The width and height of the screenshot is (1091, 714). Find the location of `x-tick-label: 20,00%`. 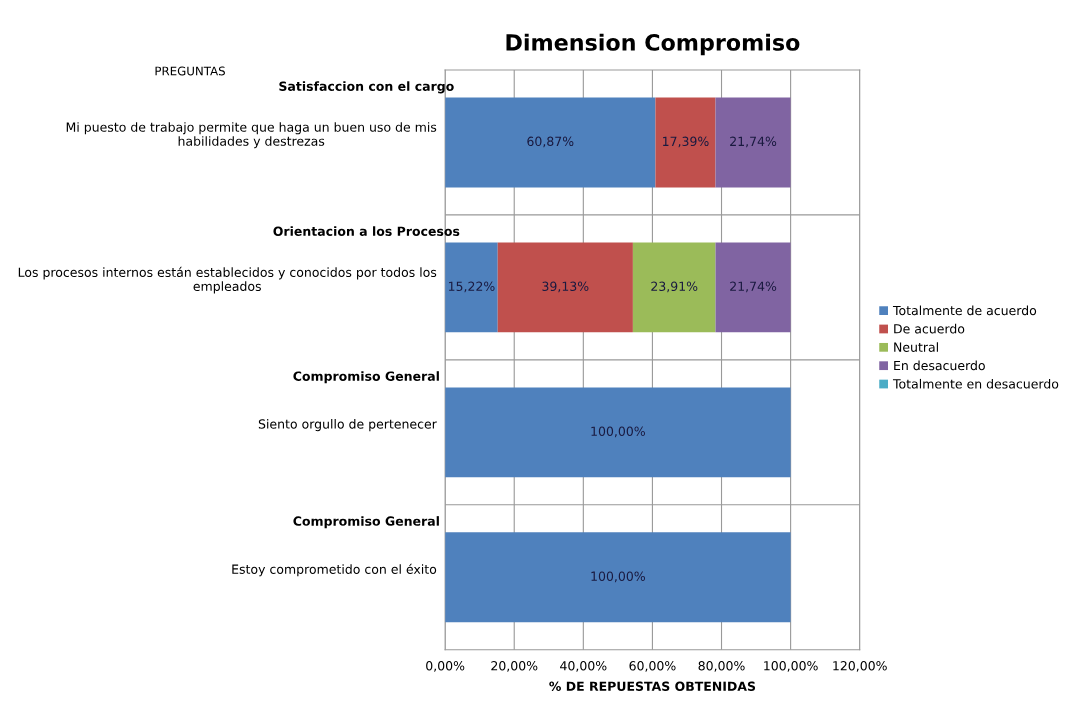

x-tick-label: 20,00% is located at coordinates (514, 666).